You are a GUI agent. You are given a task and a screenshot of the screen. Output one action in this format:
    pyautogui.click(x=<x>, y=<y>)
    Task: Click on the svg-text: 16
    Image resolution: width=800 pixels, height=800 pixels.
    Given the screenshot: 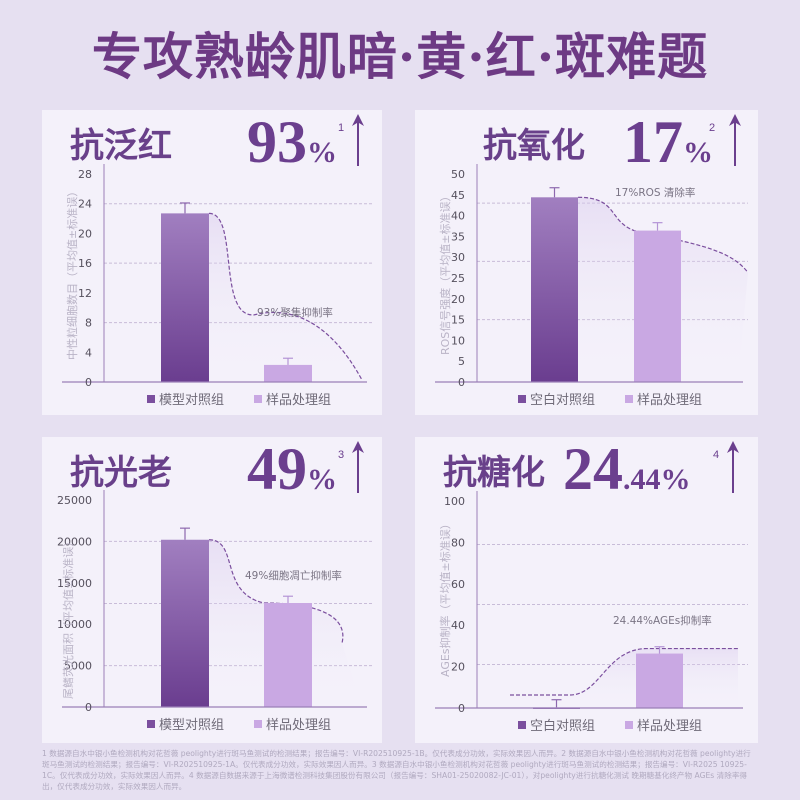 What is the action you would take?
    pyautogui.click(x=85, y=263)
    